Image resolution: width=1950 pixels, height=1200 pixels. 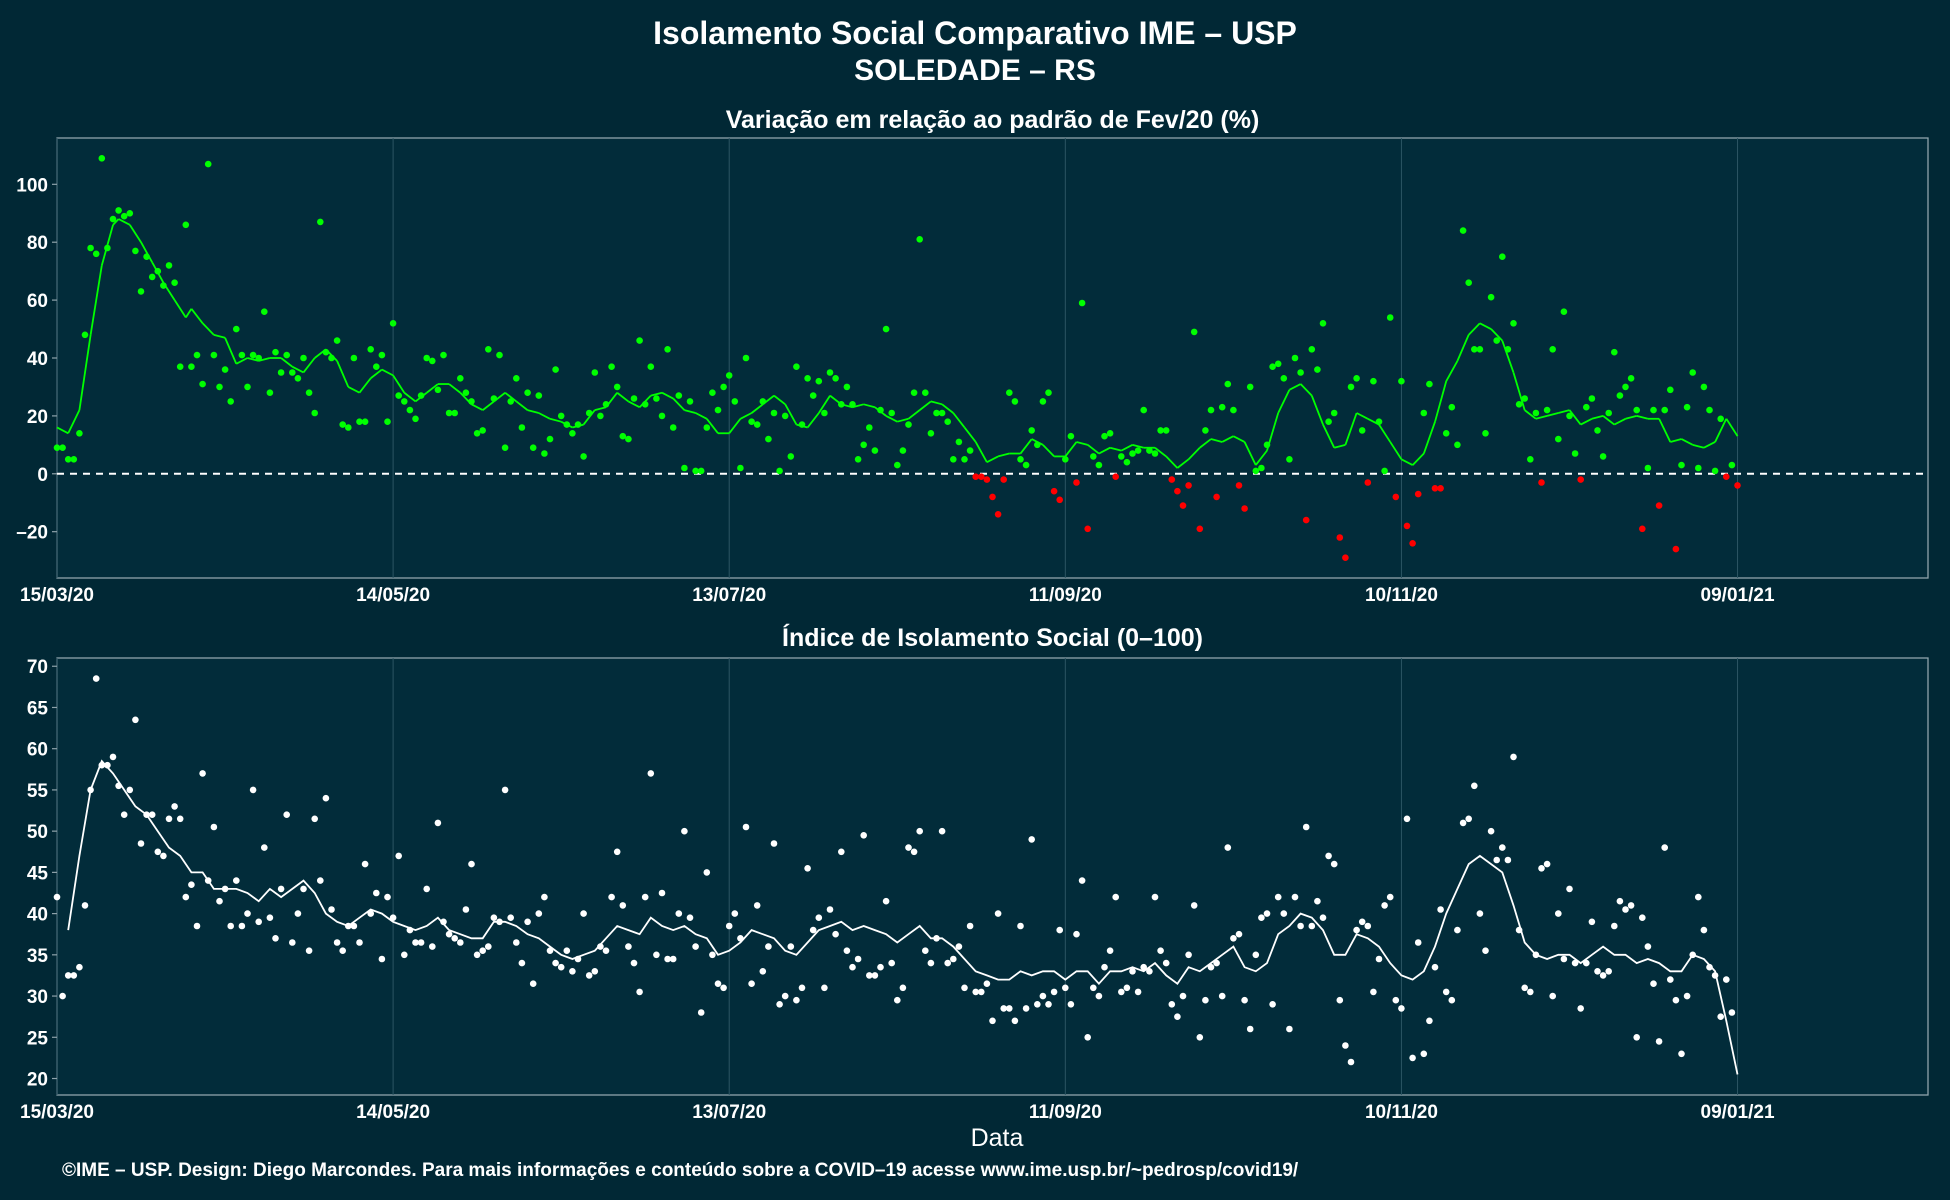 I want to click on y-tick-label: 50, so click(x=37, y=832).